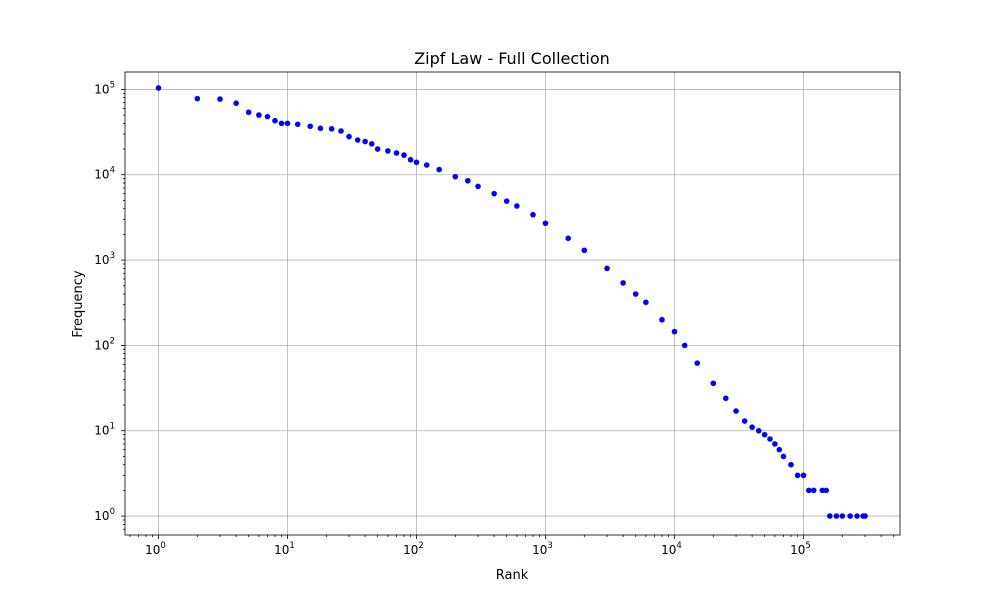  I want to click on y-tick-label: 10⁰, so click(104, 515).